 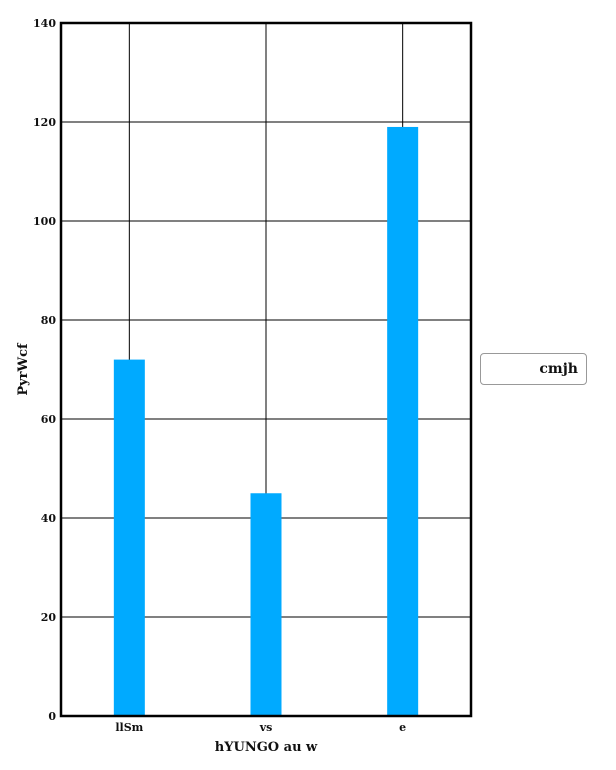 What do you see at coordinates (49, 617) in the screenshot?
I see `y-tick-label-20: 20` at bounding box center [49, 617].